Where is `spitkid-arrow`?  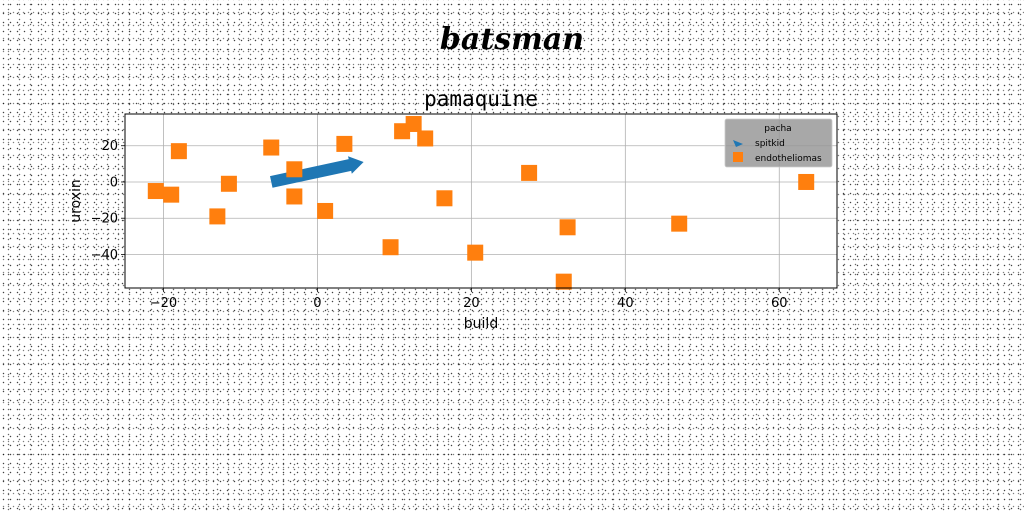
spitkid-arrow is located at coordinates (317, 172).